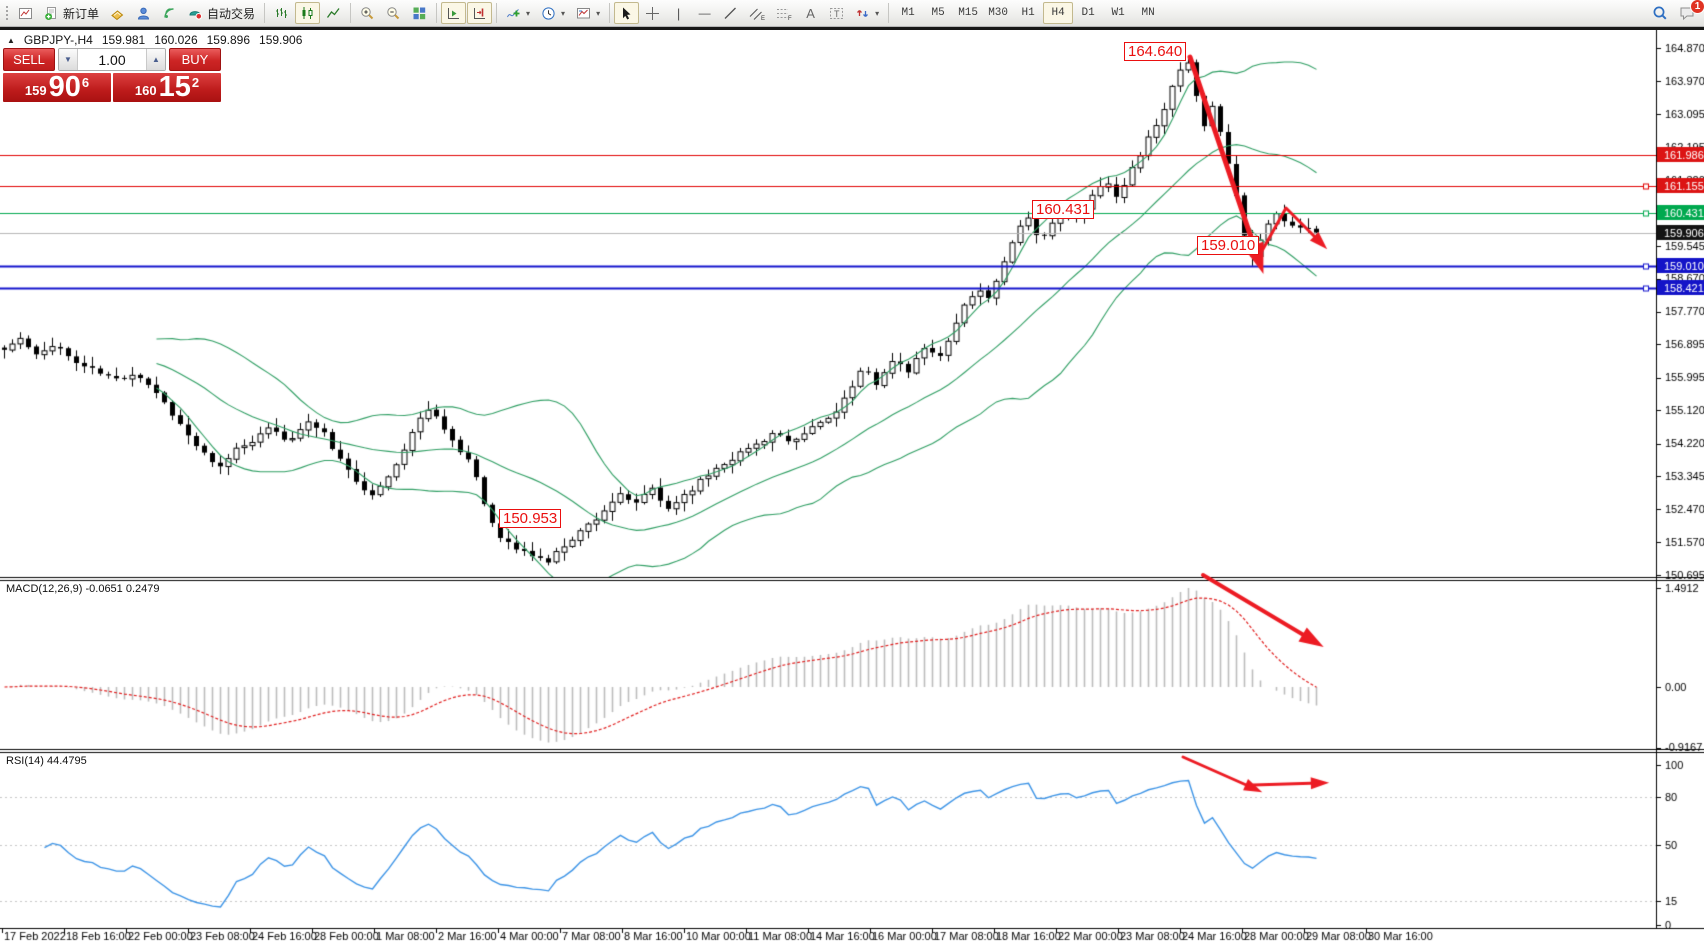 The height and width of the screenshot is (943, 1704). What do you see at coordinates (85, 82) in the screenshot?
I see `sell-price-sup: 6` at bounding box center [85, 82].